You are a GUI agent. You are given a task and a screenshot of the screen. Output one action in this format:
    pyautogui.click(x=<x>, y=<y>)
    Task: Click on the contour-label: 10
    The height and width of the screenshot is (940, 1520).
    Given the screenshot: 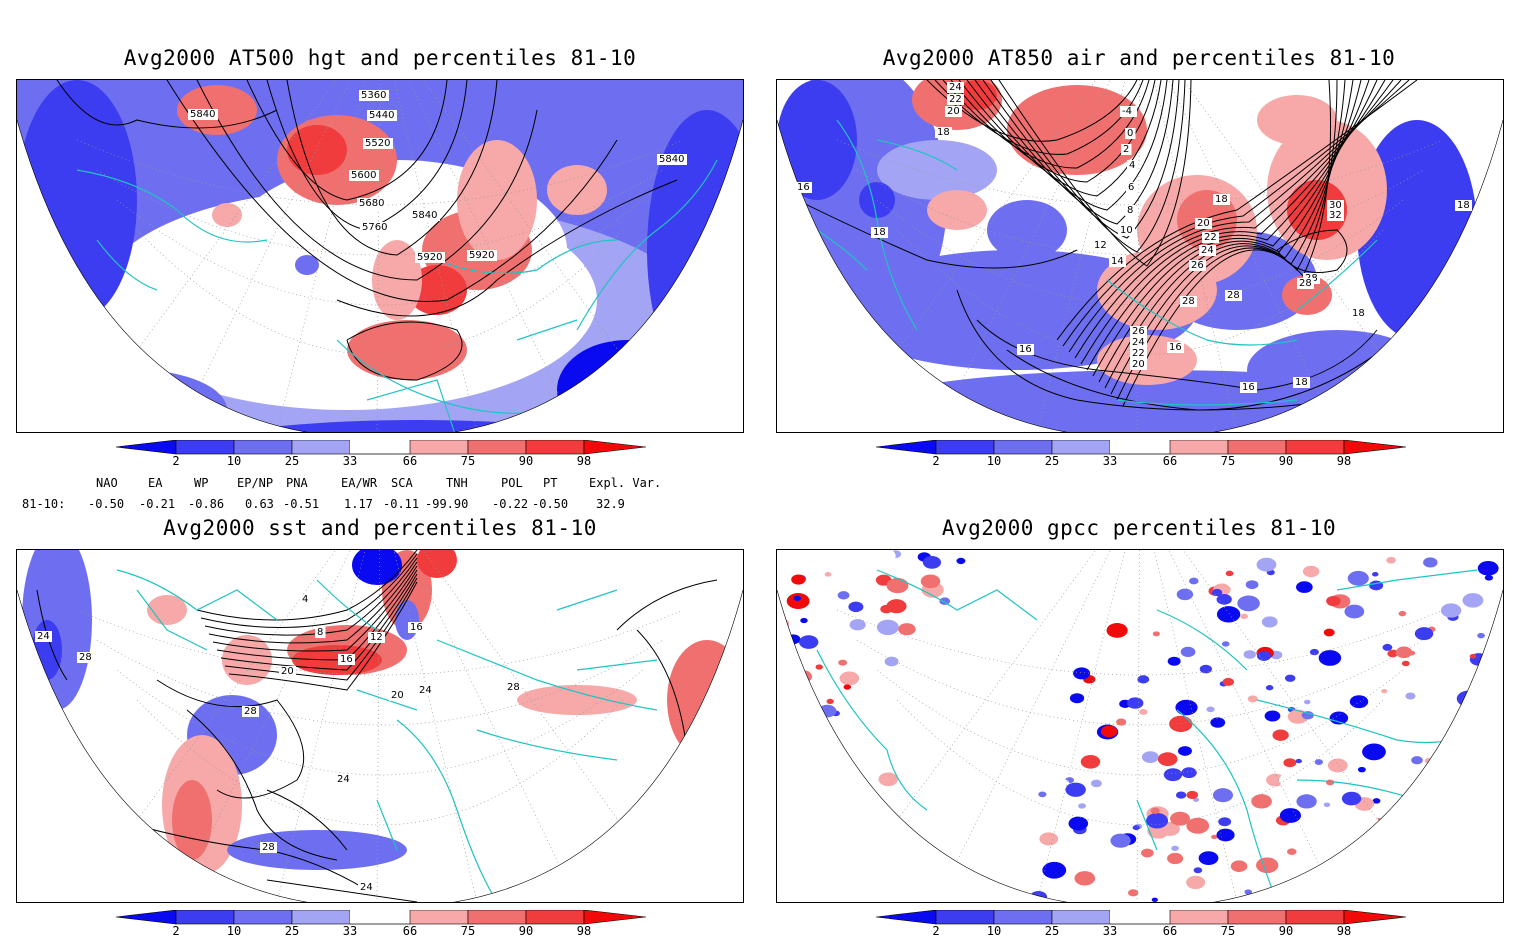 What is the action you would take?
    pyautogui.click(x=1126, y=230)
    